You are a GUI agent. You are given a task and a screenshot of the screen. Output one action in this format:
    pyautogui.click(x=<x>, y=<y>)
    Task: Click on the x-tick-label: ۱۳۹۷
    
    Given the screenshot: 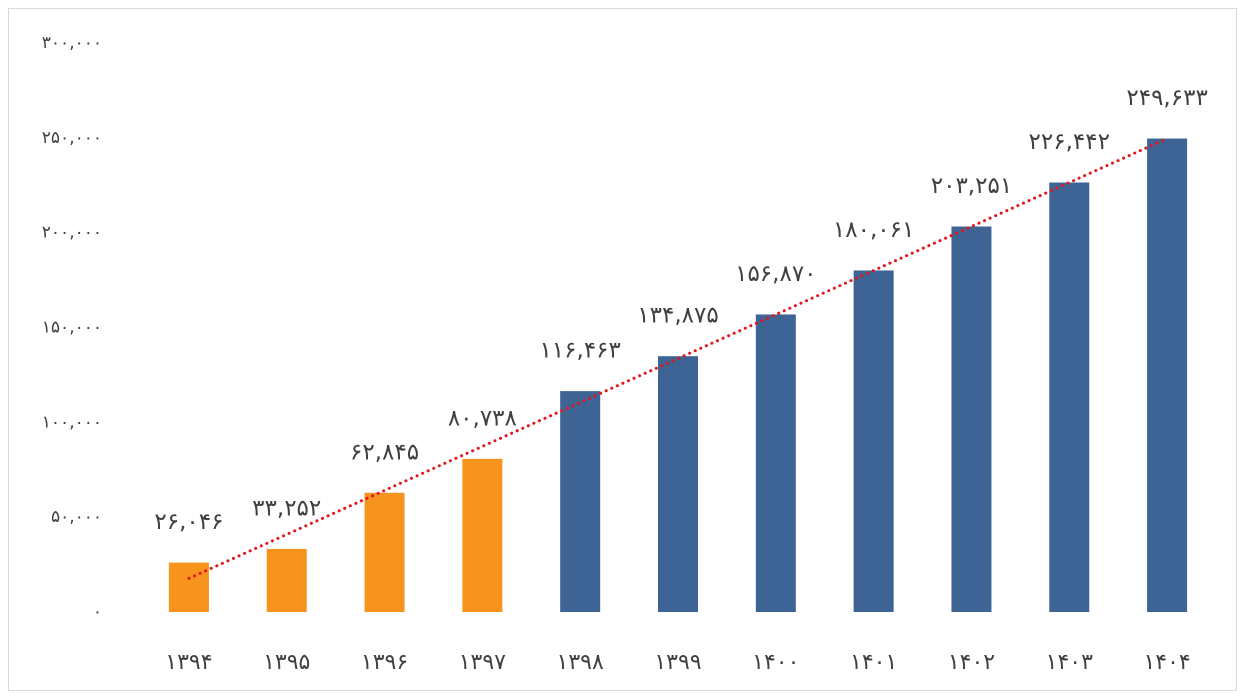 What is the action you would take?
    pyautogui.click(x=482, y=662)
    